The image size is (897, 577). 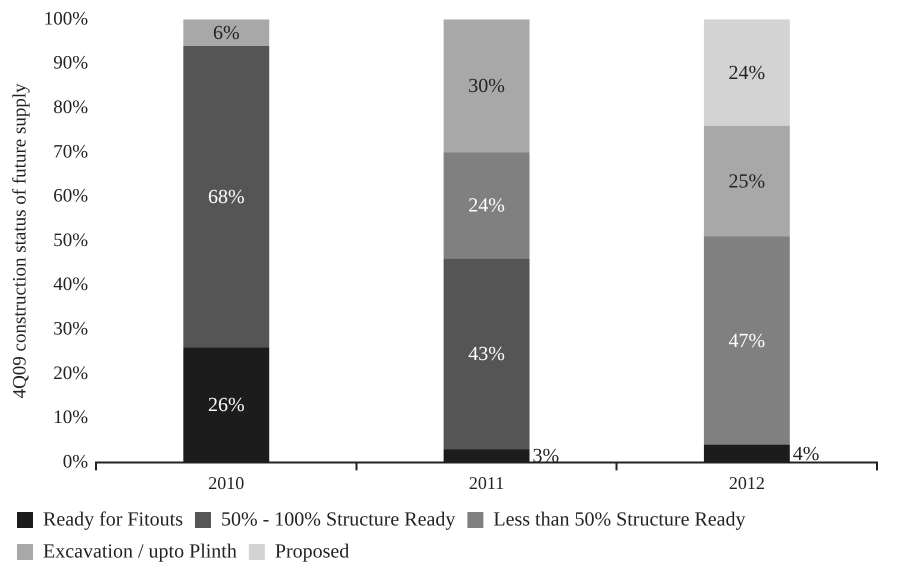 I want to click on data-label: 6%, so click(x=226, y=33).